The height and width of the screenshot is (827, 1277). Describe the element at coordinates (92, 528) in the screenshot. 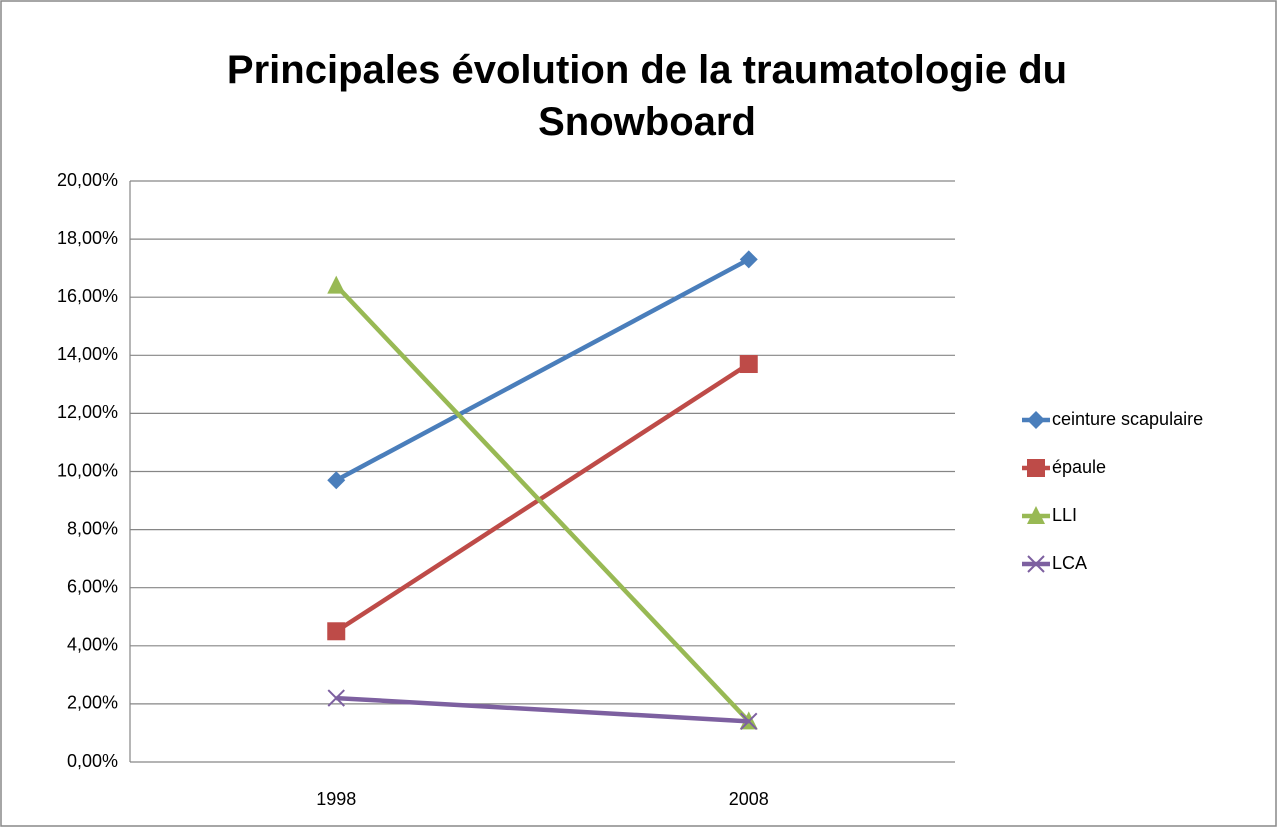

I see `y-tick-label: 8,00%` at that location.